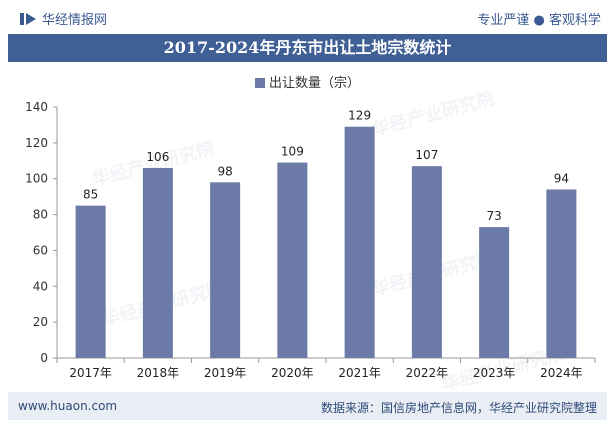 The height and width of the screenshot is (427, 615). Describe the element at coordinates (494, 373) in the screenshot. I see `x-tick-label: 2023年` at that location.